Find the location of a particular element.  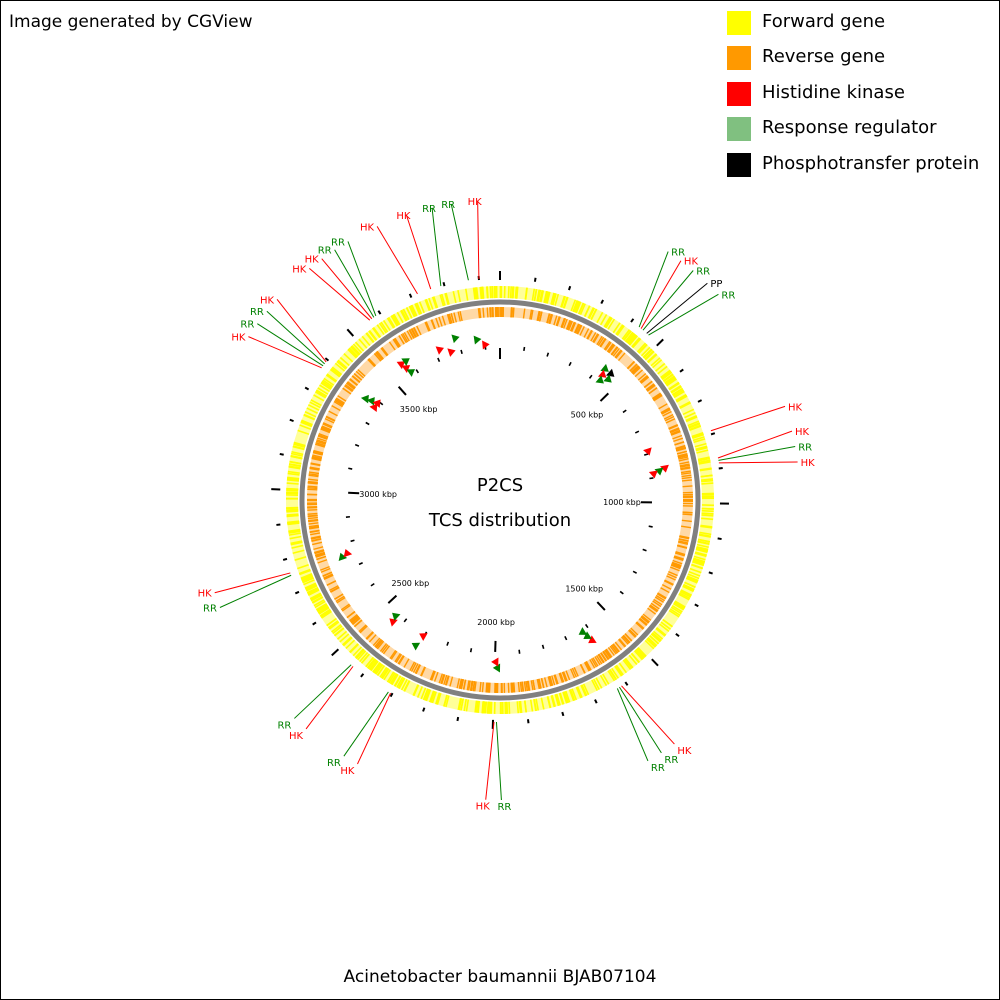

callout-label: HK is located at coordinates (483, 807).